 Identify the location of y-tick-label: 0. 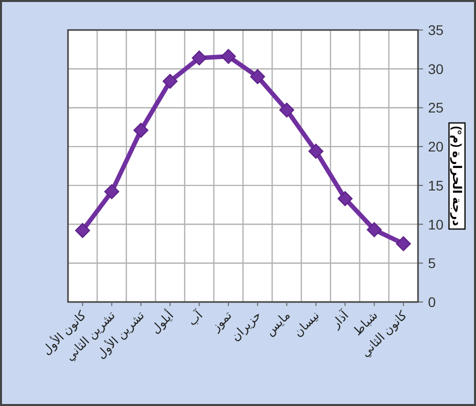
(432, 302).